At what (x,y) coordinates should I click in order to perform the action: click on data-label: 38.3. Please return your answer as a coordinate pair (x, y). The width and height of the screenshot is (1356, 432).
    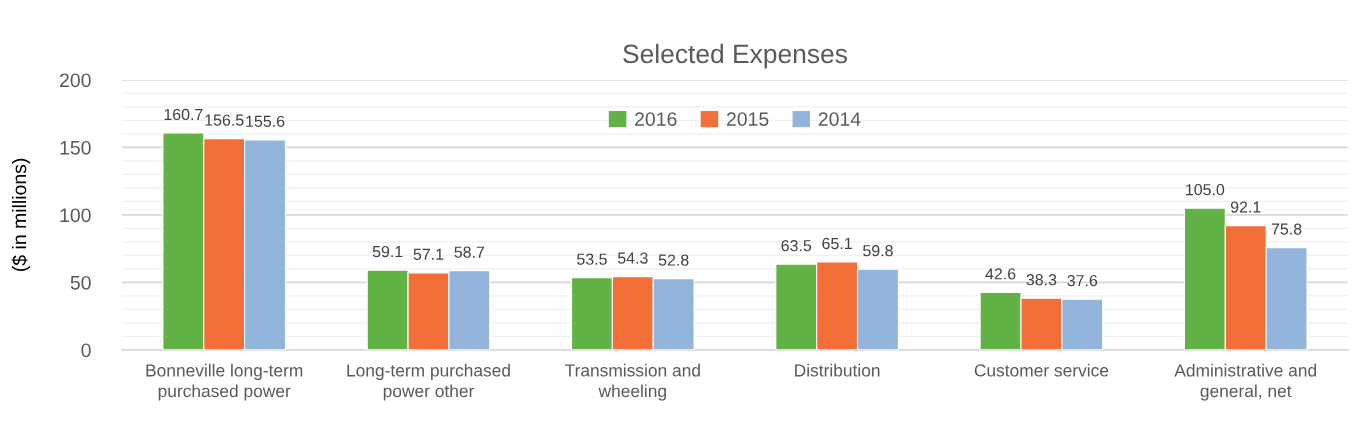
    Looking at the image, I should click on (1041, 280).